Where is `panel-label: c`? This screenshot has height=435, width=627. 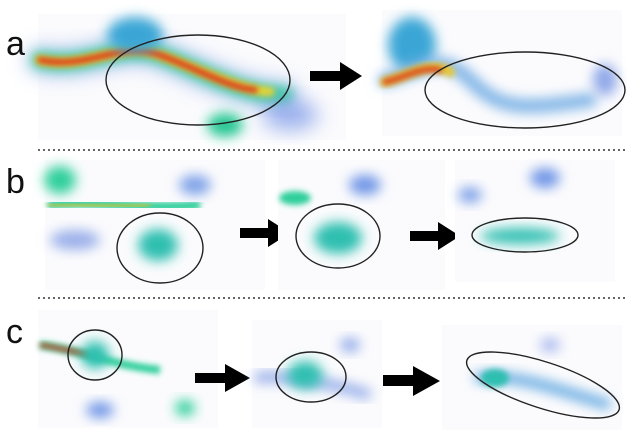 panel-label: c is located at coordinates (14, 332).